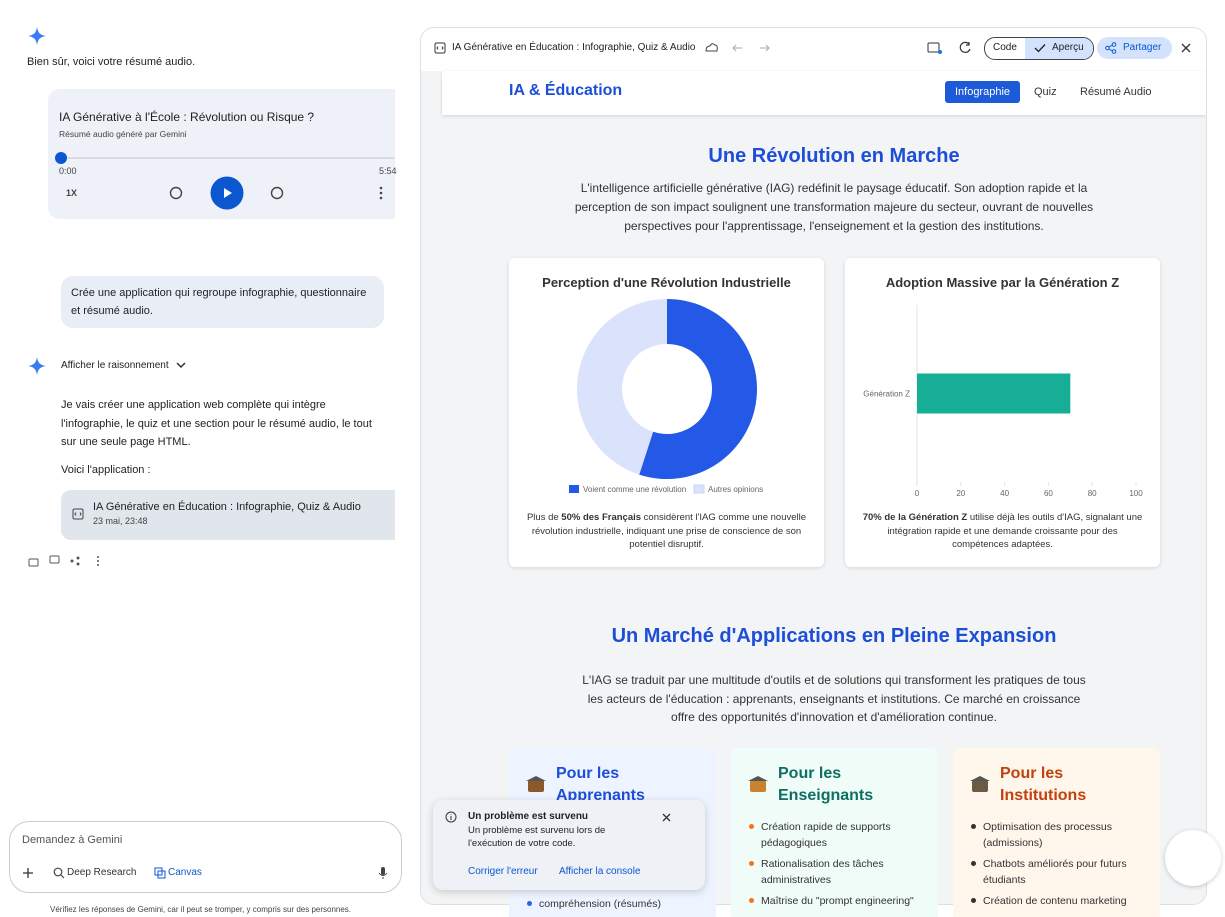 Image resolution: width=1225 pixels, height=917 pixels. Describe the element at coordinates (1055, 872) in the screenshot. I see `card-item: Chatbots améliorés pour futurs étudiants` at that location.